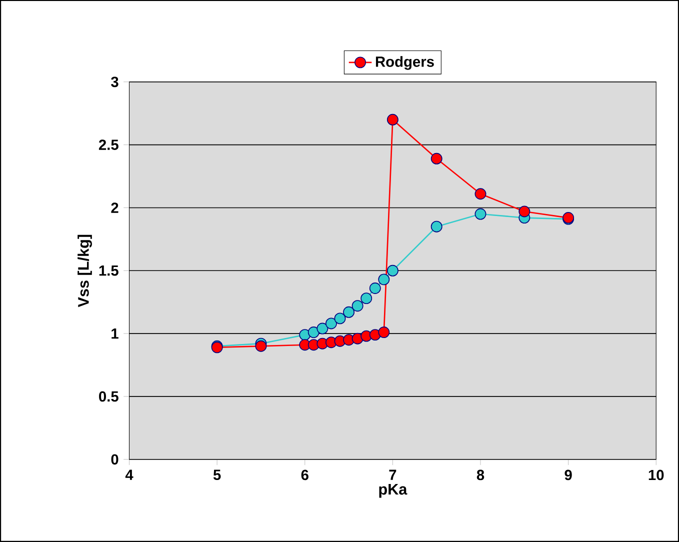  Describe the element at coordinates (114, 207) in the screenshot. I see `y-tick-label: 2` at that location.